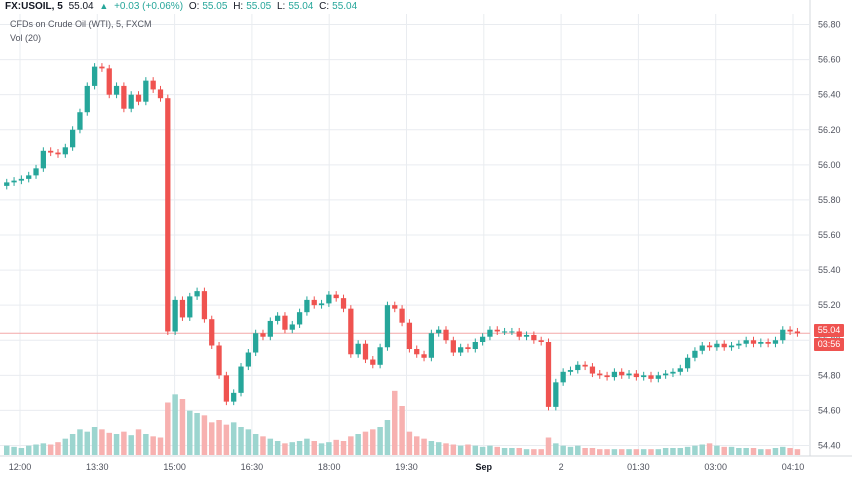 The height and width of the screenshot is (485, 852). Describe the element at coordinates (329, 467) in the screenshot. I see `x-tick-label: 18:00` at that location.